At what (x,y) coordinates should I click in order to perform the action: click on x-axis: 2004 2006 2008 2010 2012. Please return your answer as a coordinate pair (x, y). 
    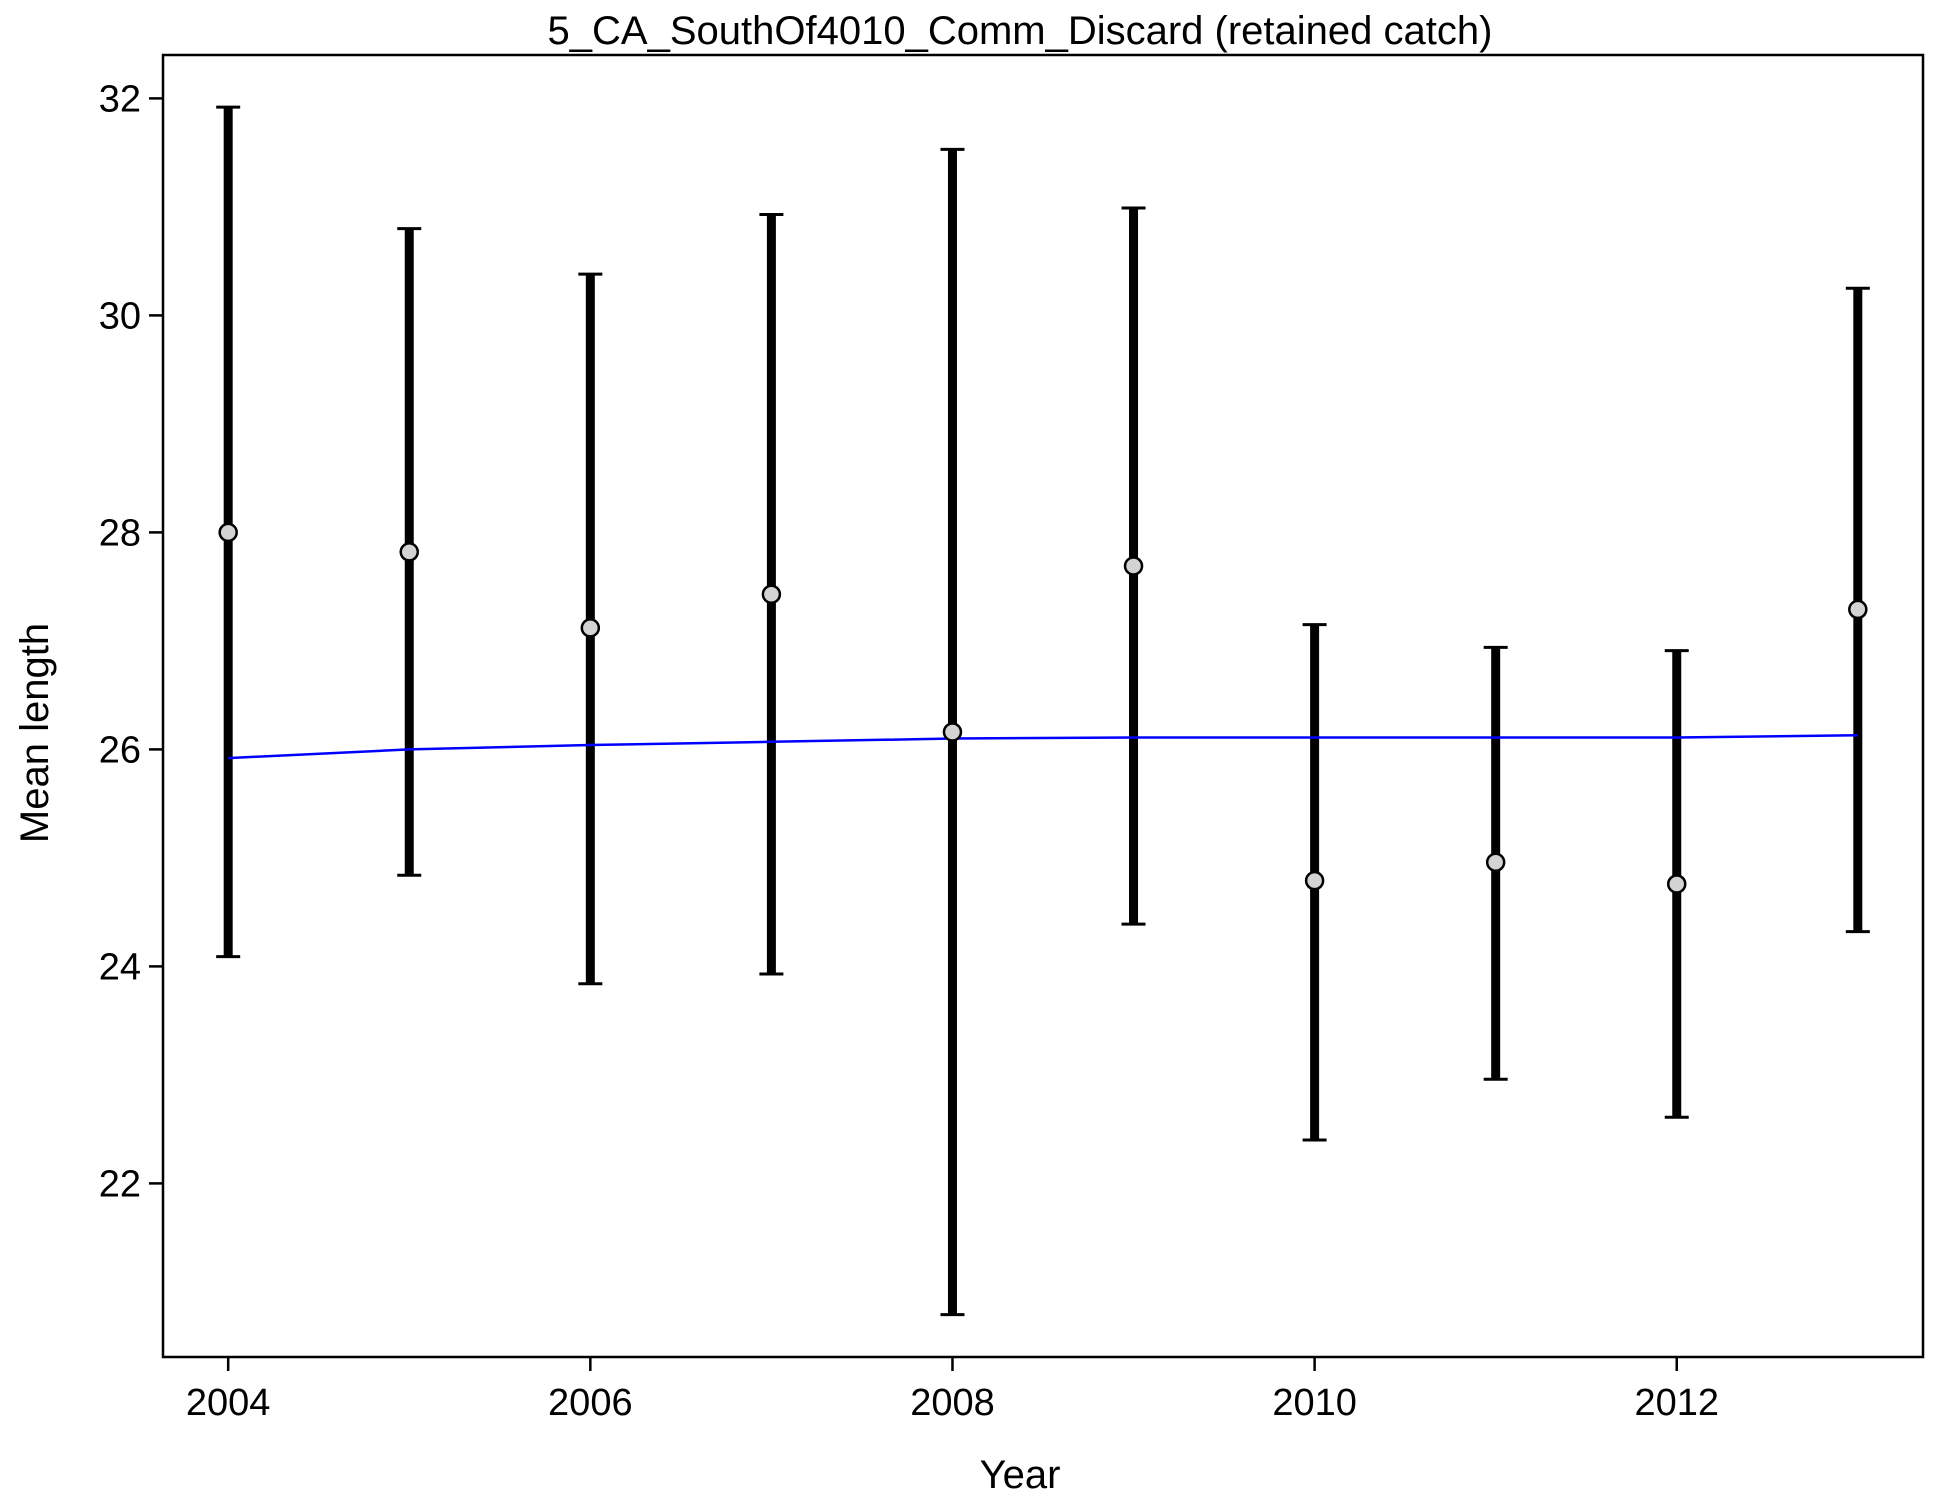
    Looking at the image, I should click on (952, 1390).